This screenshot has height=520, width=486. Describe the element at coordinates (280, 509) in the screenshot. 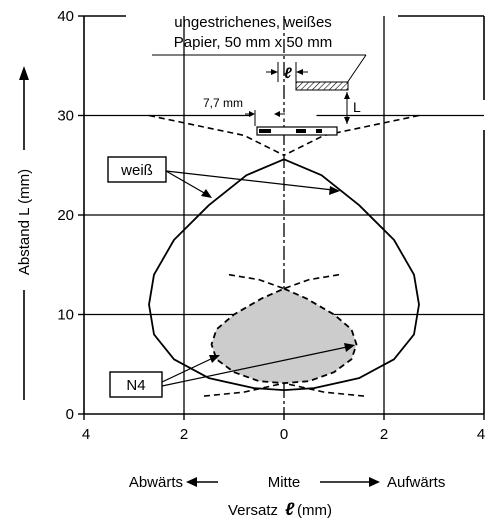

I see `x-axis-label-group: Versatz ℓ (mm)` at that location.